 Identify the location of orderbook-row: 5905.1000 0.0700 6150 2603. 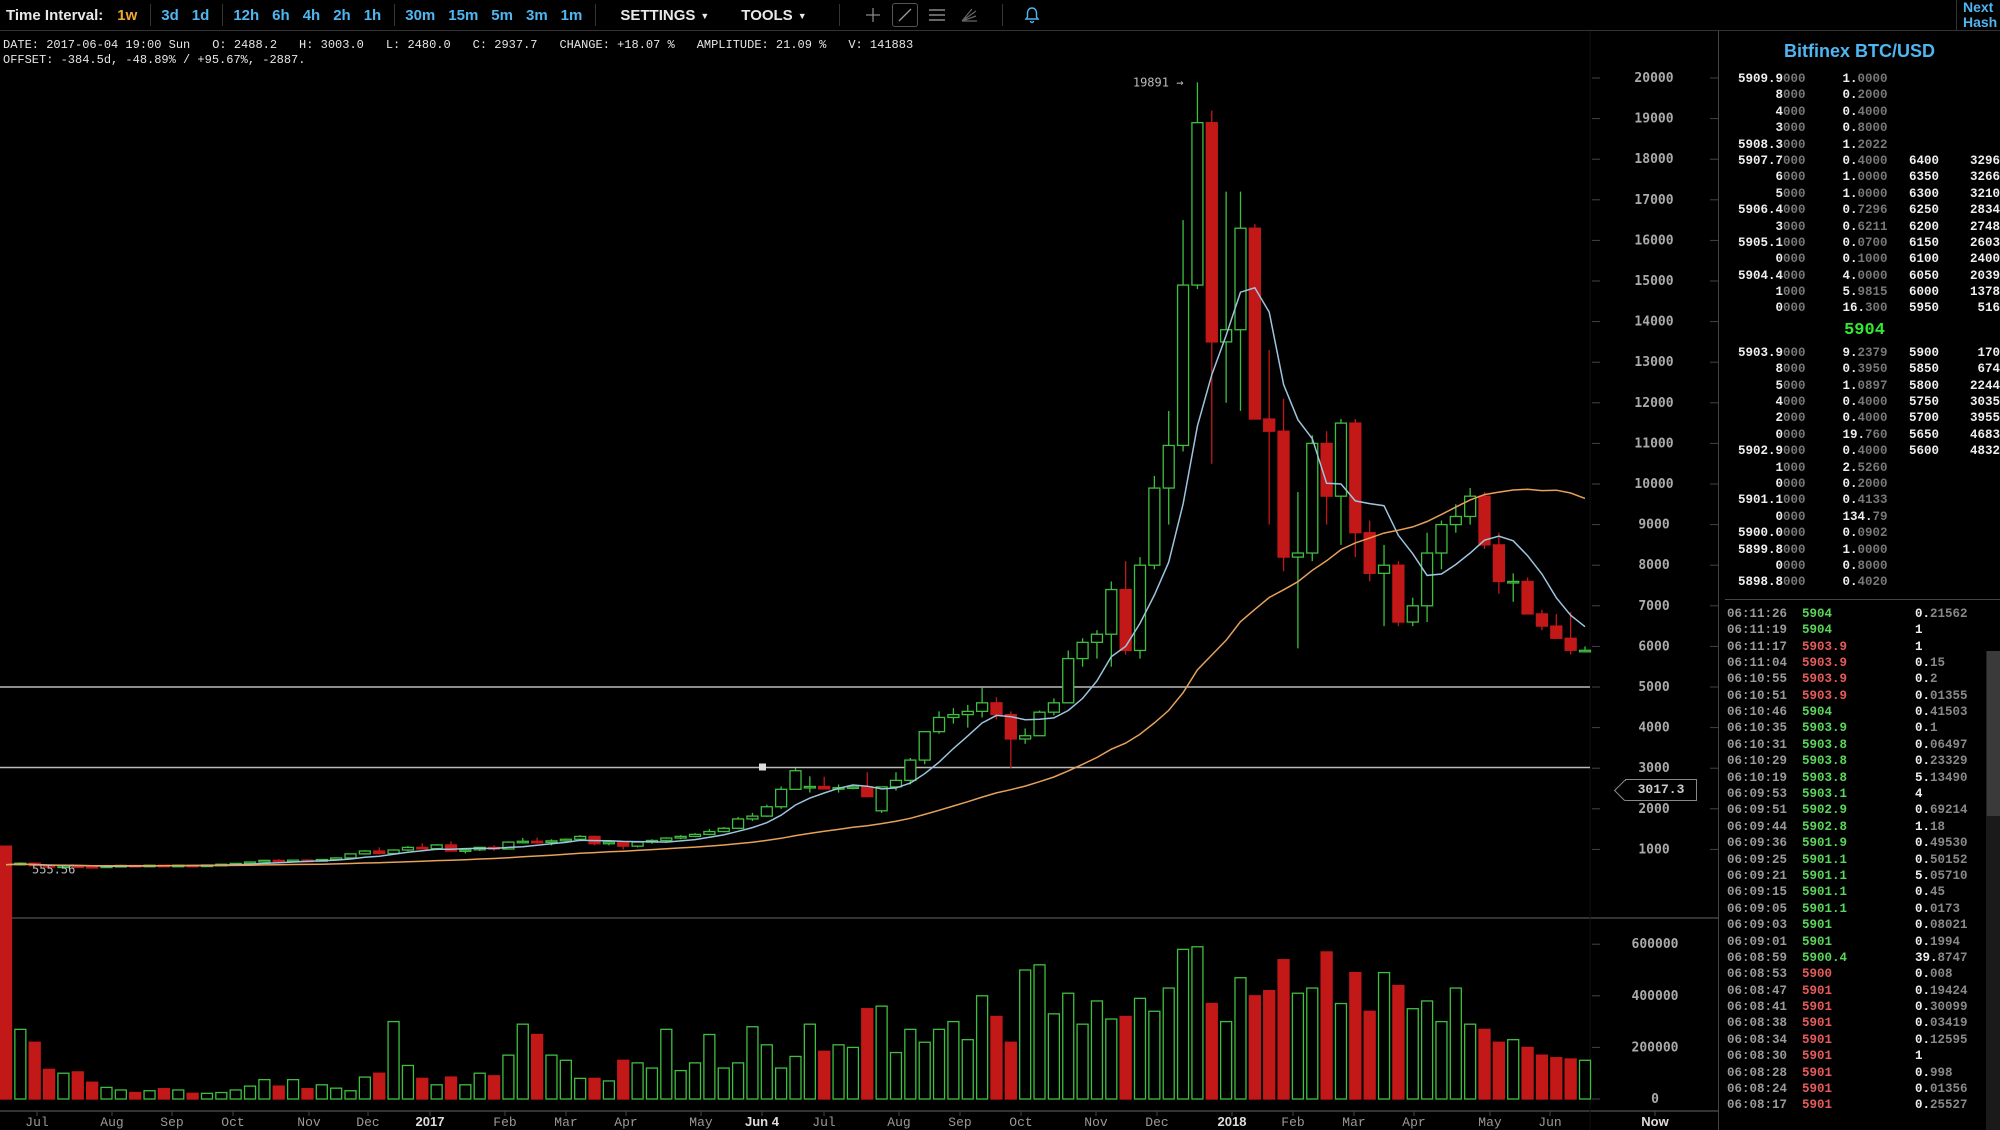
(1859, 243).